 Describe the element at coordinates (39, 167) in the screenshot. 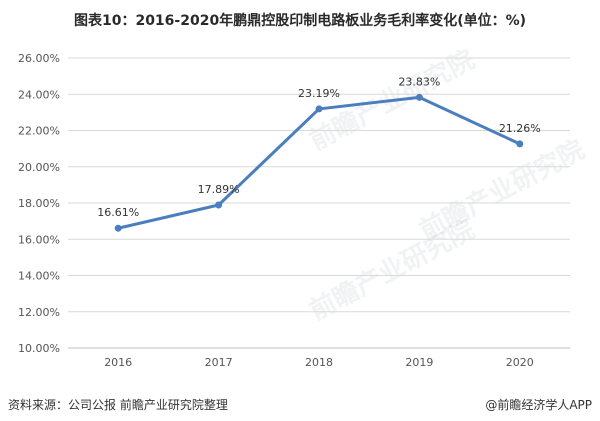

I see `y-tick-label: 20.00%` at that location.